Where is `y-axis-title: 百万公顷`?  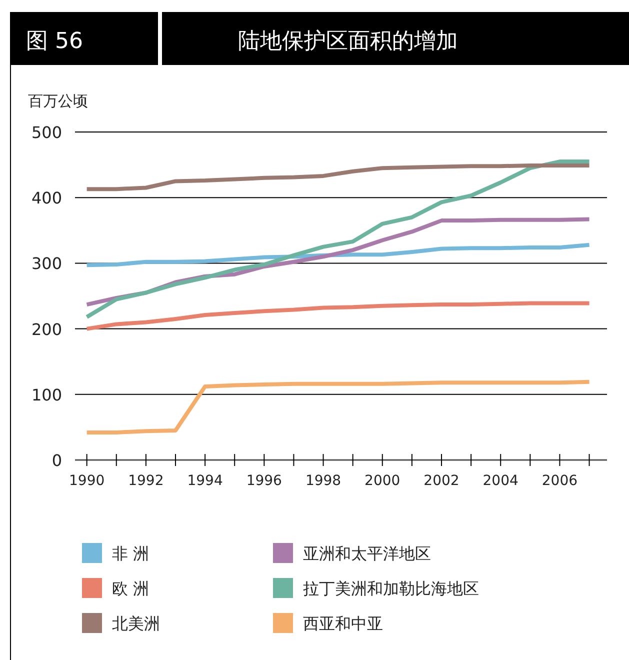 y-axis-title: 百万公顷 is located at coordinates (58, 101).